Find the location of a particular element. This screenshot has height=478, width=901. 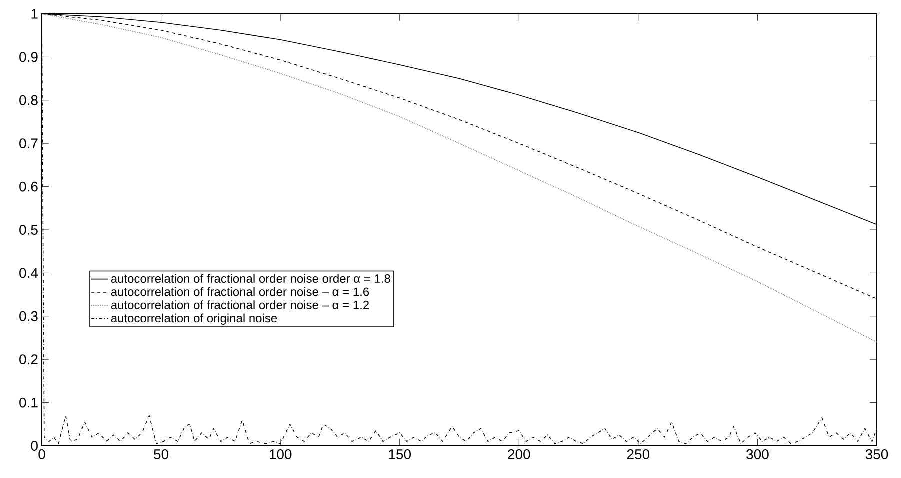

legend-label: autocorrelation of fractional order noise order α = 1.8 is located at coordinates (250, 279).